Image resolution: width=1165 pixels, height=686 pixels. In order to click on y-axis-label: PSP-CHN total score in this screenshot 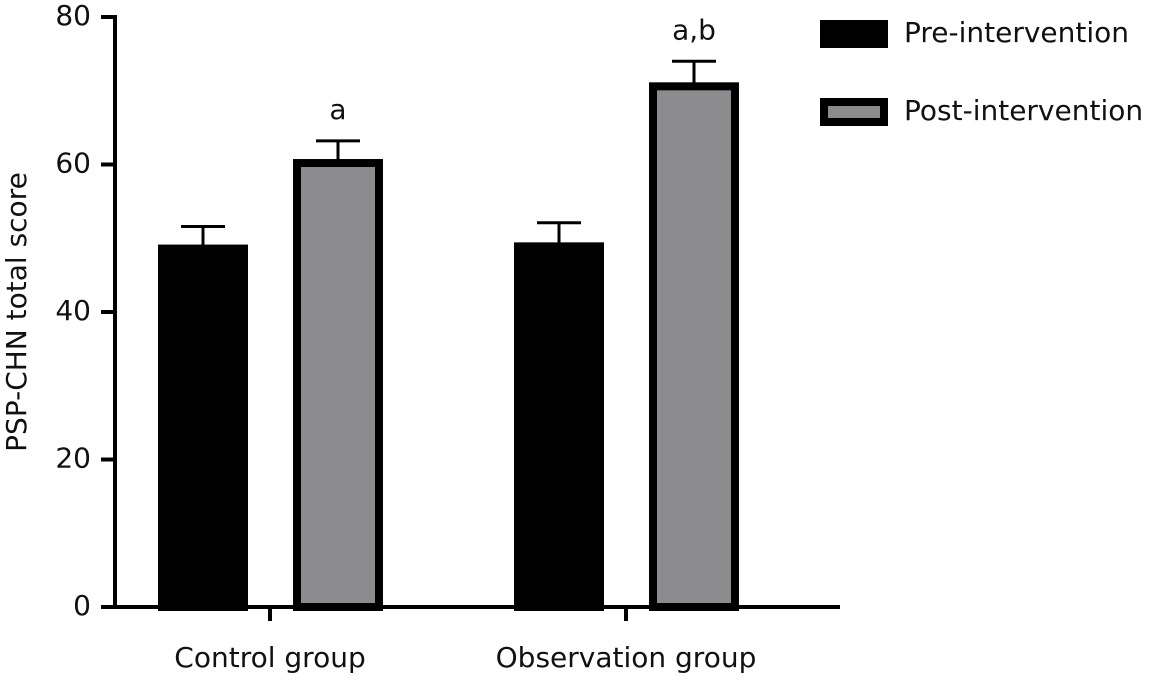, I will do `click(16, 312)`.